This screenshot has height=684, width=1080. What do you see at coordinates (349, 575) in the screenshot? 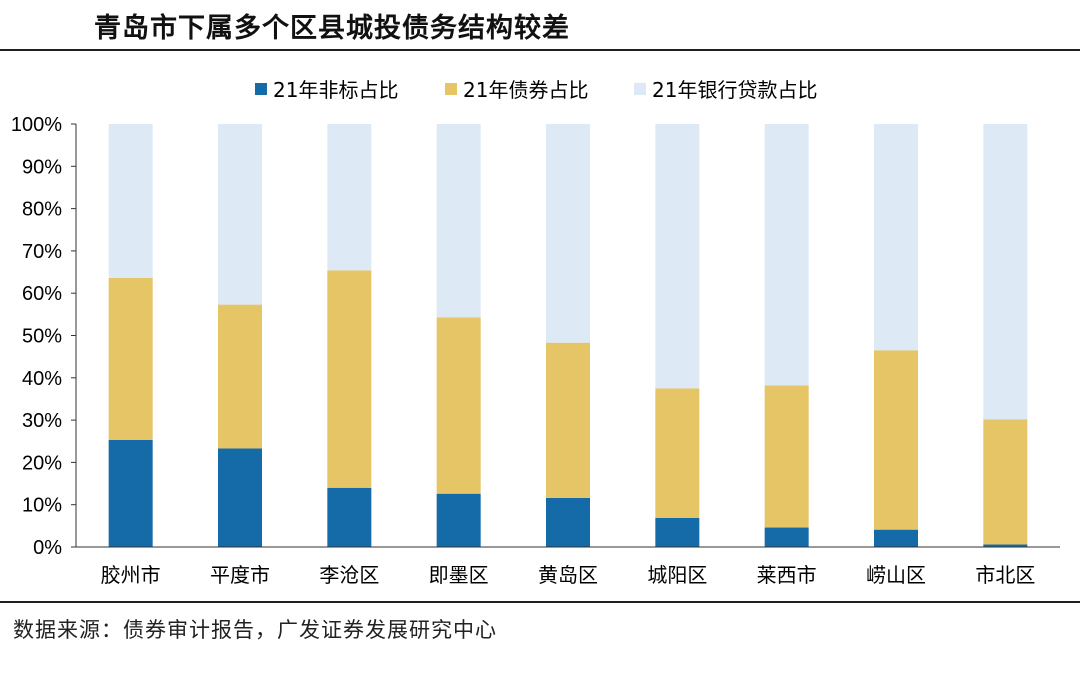
I see `x-tick-label: 李沧区` at bounding box center [349, 575].